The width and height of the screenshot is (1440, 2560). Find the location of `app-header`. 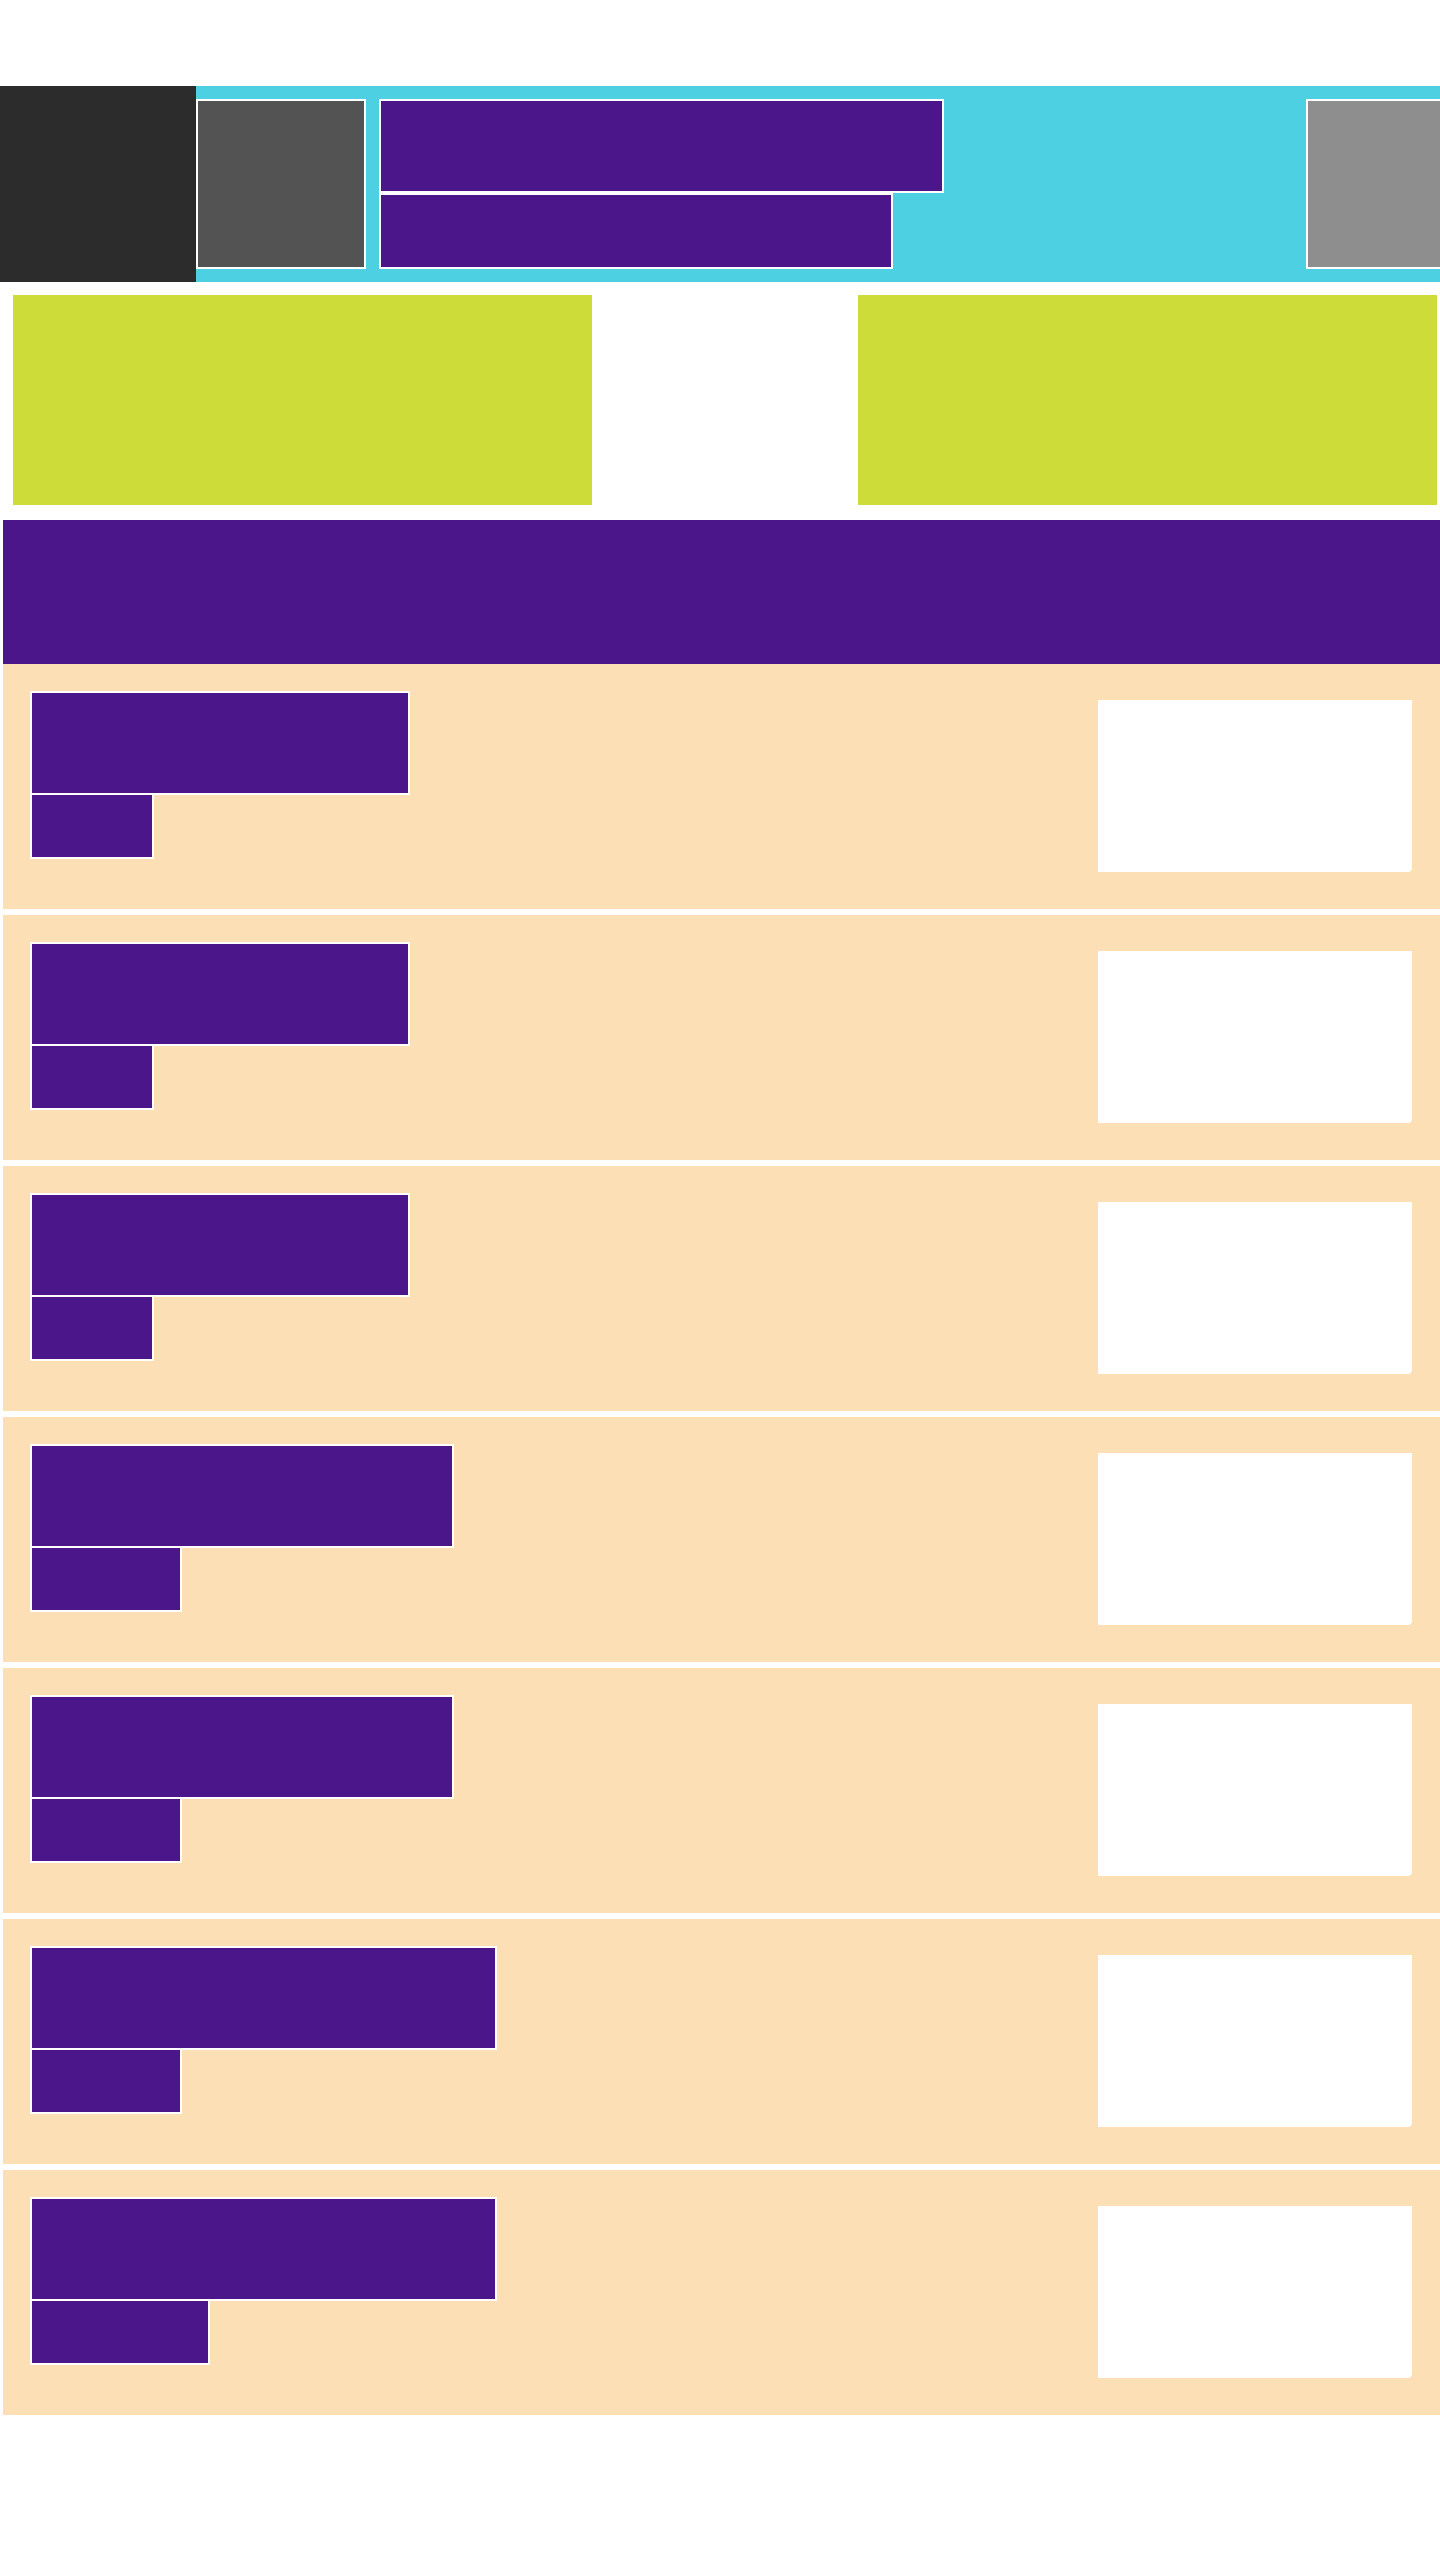

app-header is located at coordinates (720, 184).